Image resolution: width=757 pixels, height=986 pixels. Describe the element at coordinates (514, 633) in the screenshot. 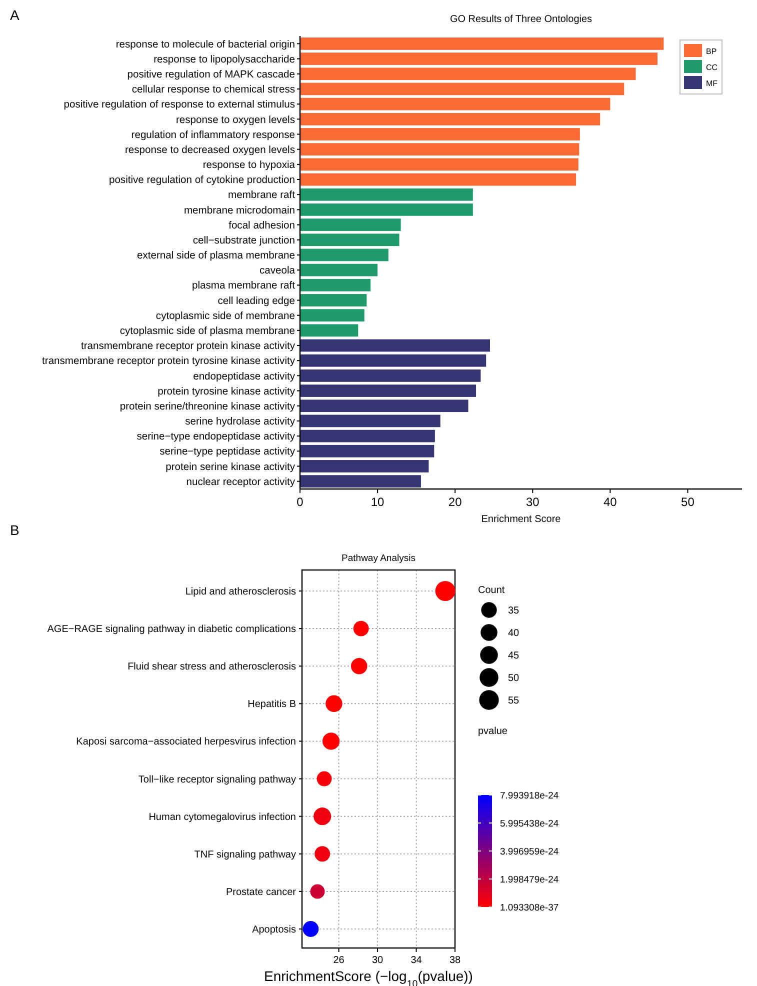

I see `legend-label: 40` at that location.